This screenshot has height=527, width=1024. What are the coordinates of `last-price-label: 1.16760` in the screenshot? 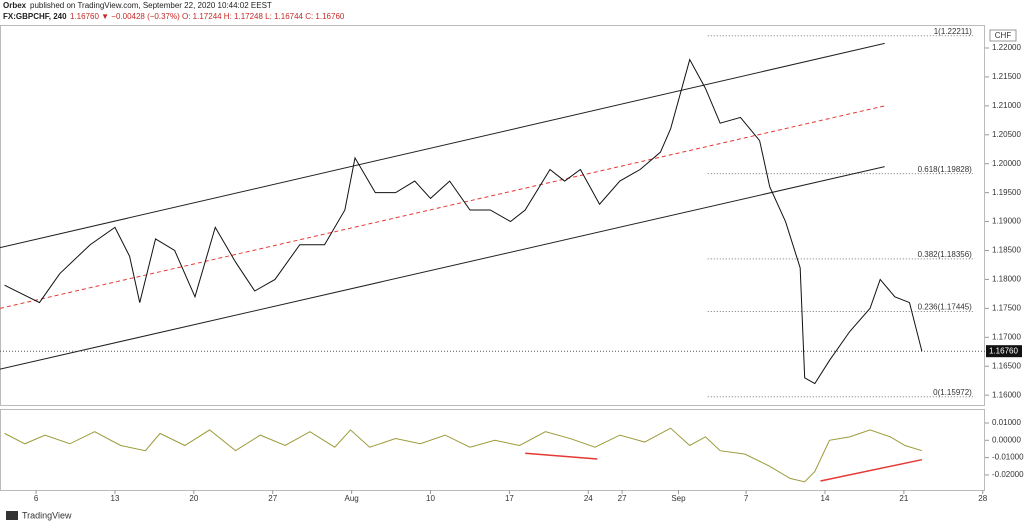 It's located at (1003, 350).